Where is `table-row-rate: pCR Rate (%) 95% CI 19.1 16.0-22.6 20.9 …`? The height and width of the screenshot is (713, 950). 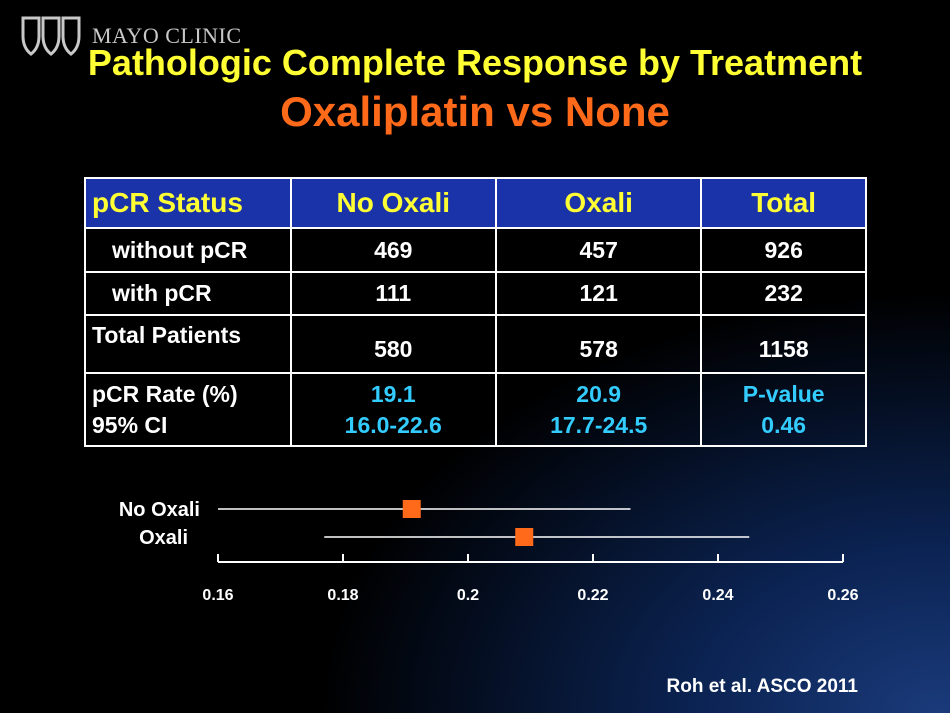
table-row-rate: pCR Rate (%) 95% CI 19.1 16.0-22.6 20.9 … is located at coordinates (475, 409).